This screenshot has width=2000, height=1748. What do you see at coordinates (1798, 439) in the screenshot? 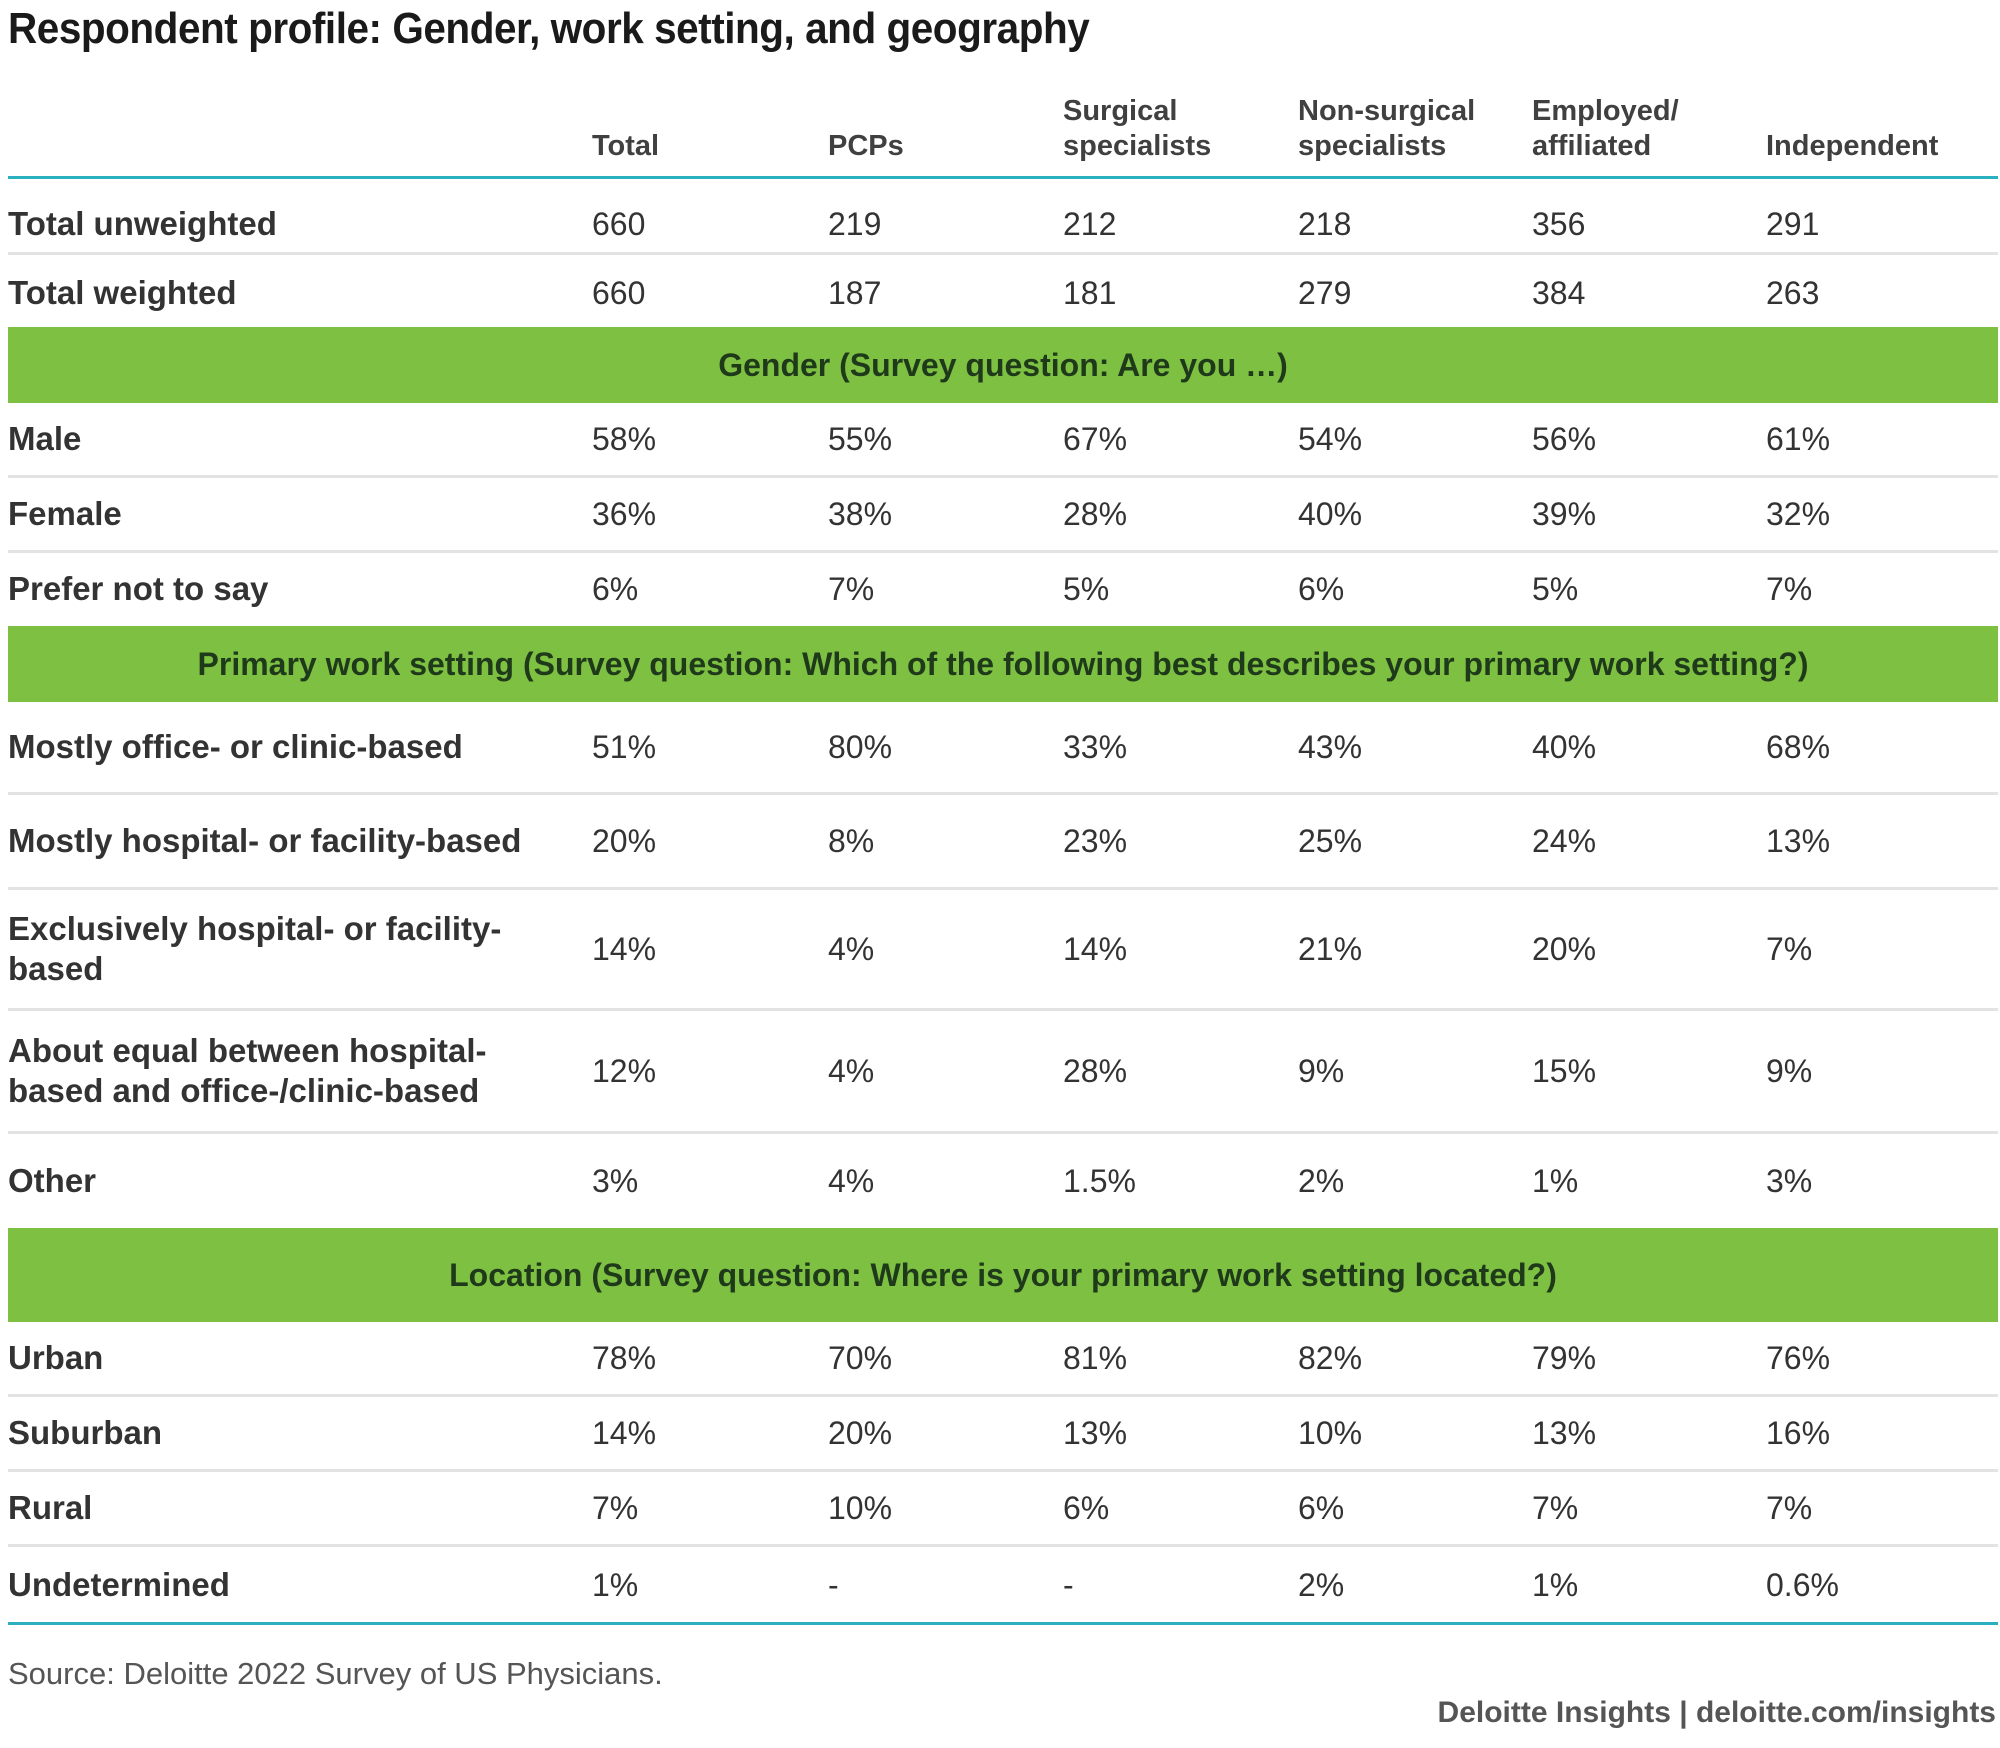
I see `table-cell: 61%` at bounding box center [1798, 439].